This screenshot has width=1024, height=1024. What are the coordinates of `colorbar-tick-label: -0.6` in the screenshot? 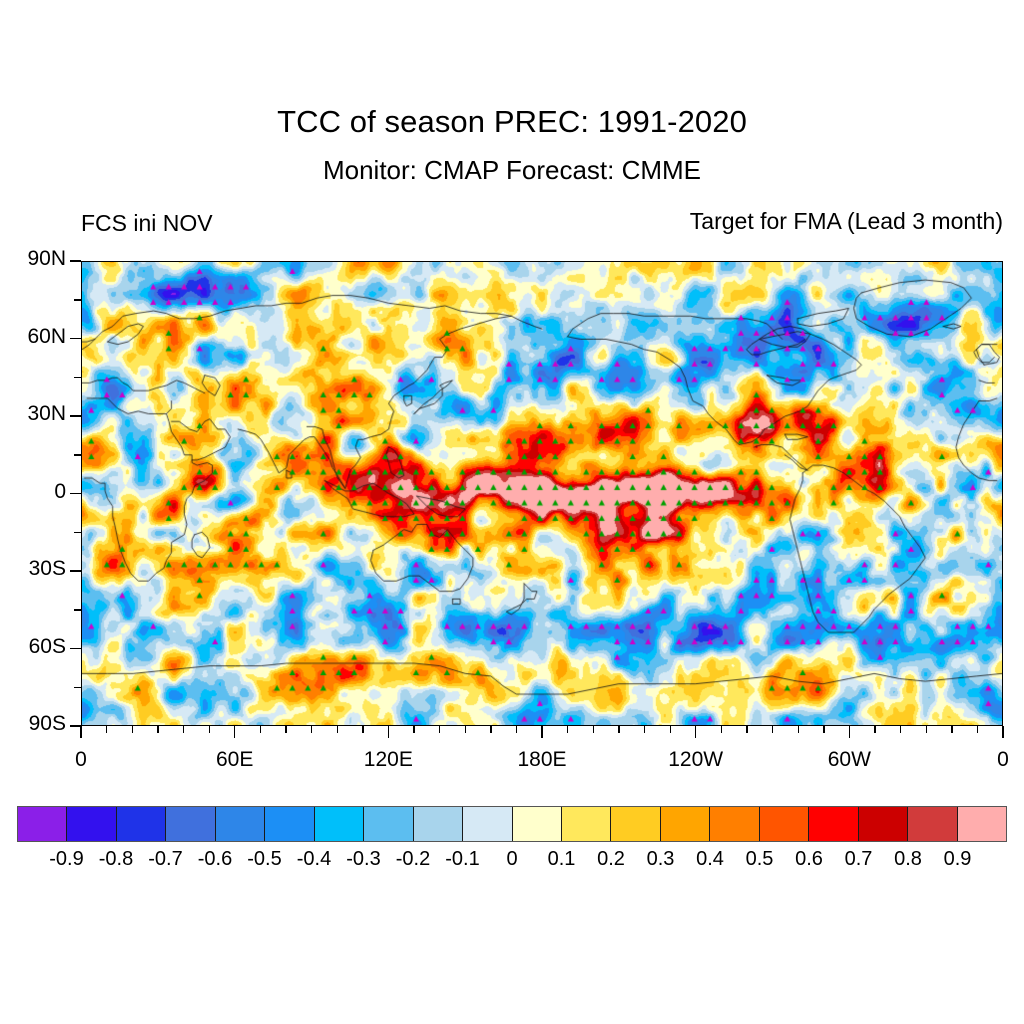 It's located at (215, 859).